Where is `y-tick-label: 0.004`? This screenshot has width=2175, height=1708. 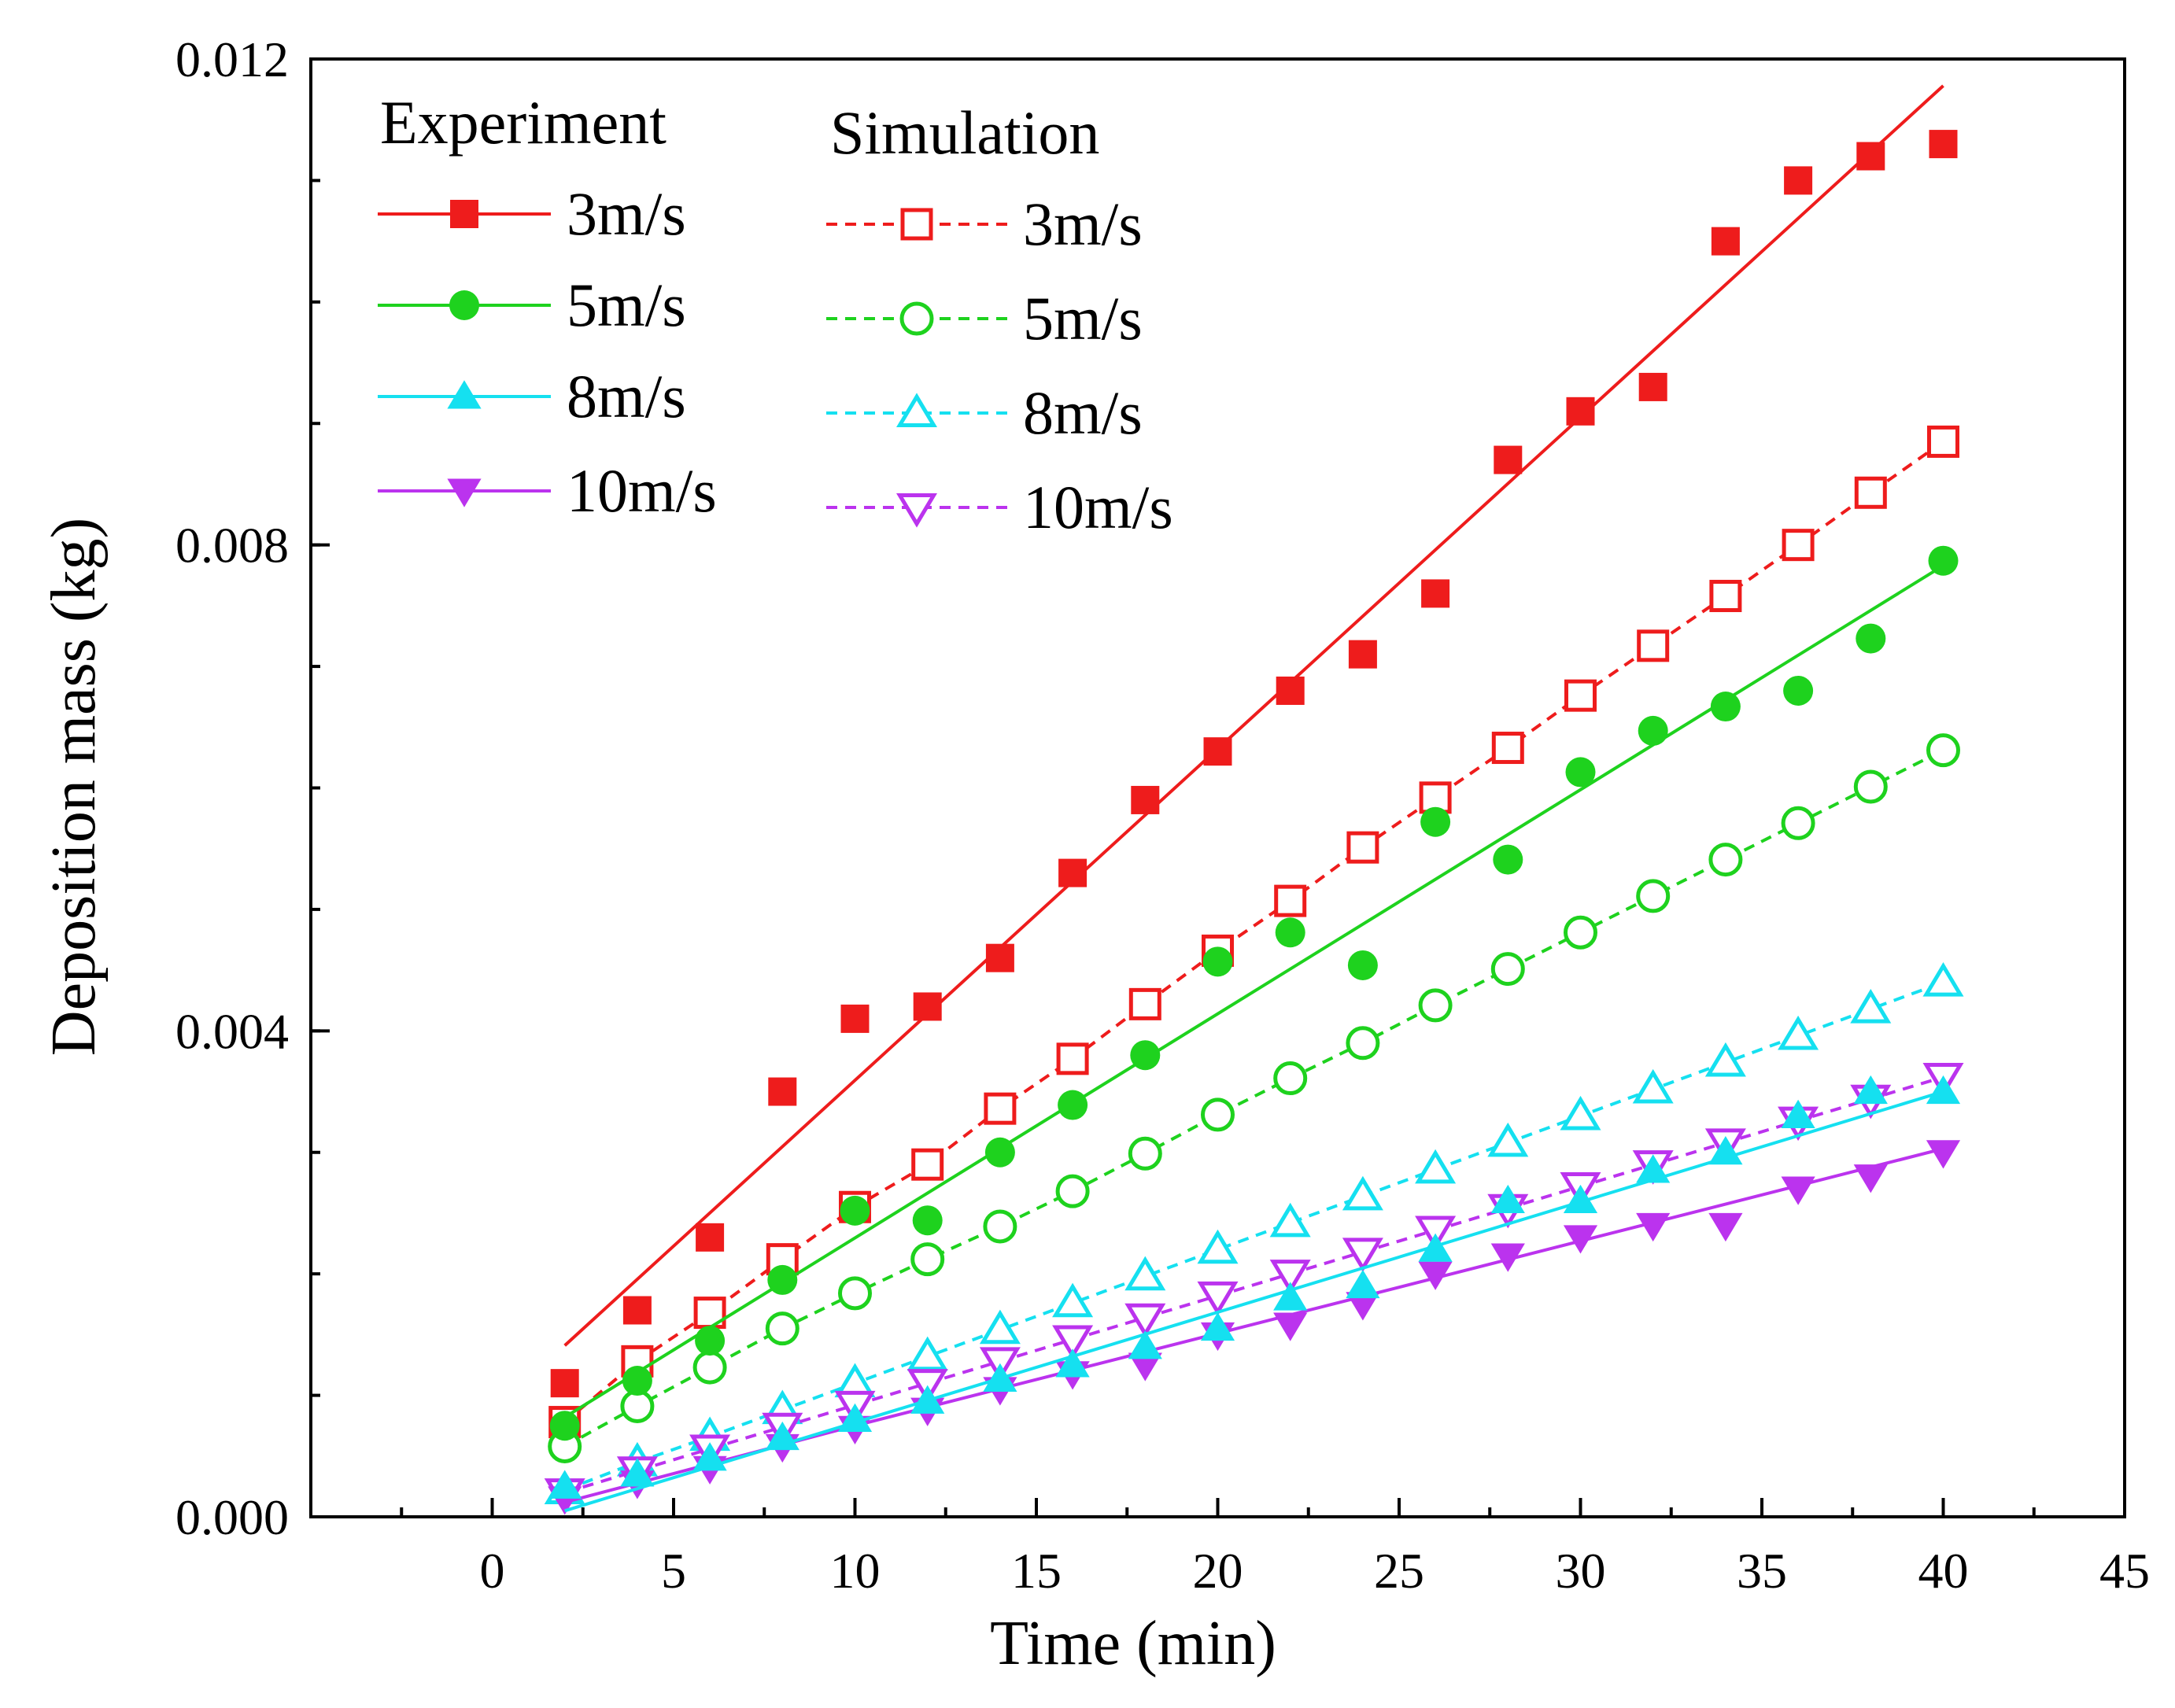
y-tick-label: 0.004 is located at coordinates (232, 1031).